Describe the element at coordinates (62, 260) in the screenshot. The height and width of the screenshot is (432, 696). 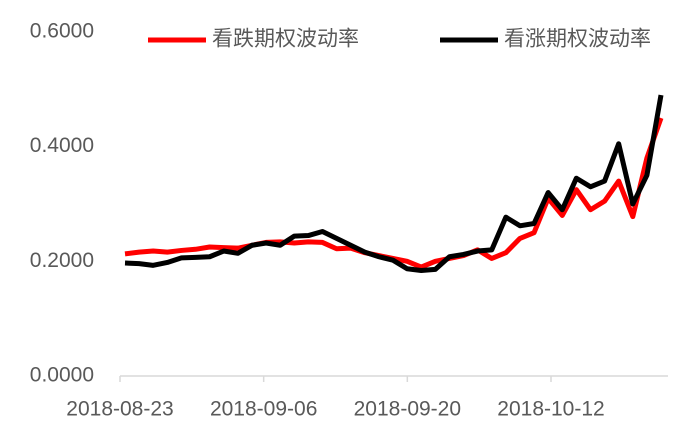
I see `y-tick-label: 0.2000` at that location.